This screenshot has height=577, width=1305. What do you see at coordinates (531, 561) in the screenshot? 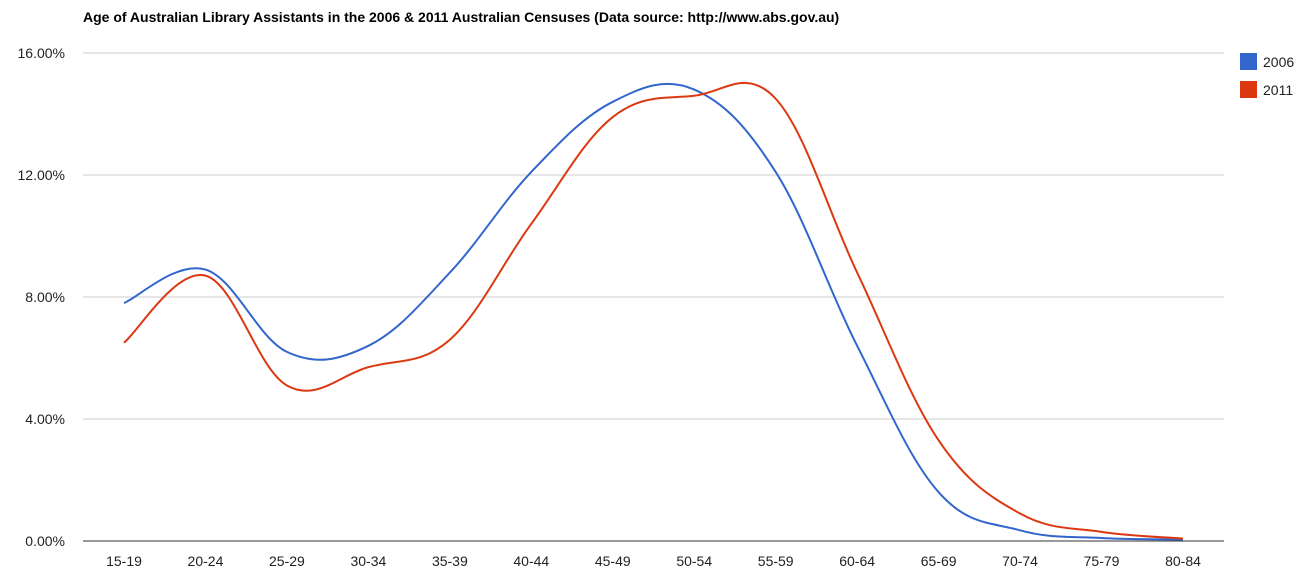
I see `x-tick-label: 40-44` at bounding box center [531, 561].